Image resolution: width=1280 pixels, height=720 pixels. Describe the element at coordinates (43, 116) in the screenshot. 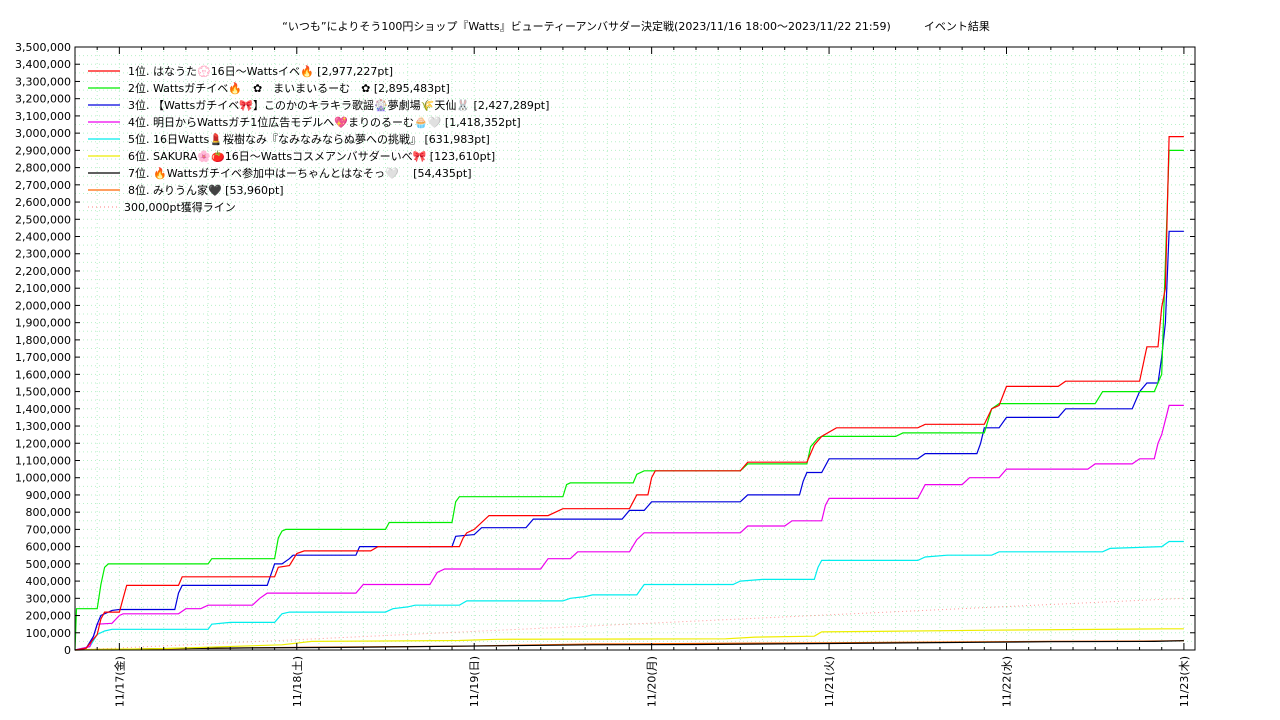

I see `y-tick-label: 3,100,000` at that location.